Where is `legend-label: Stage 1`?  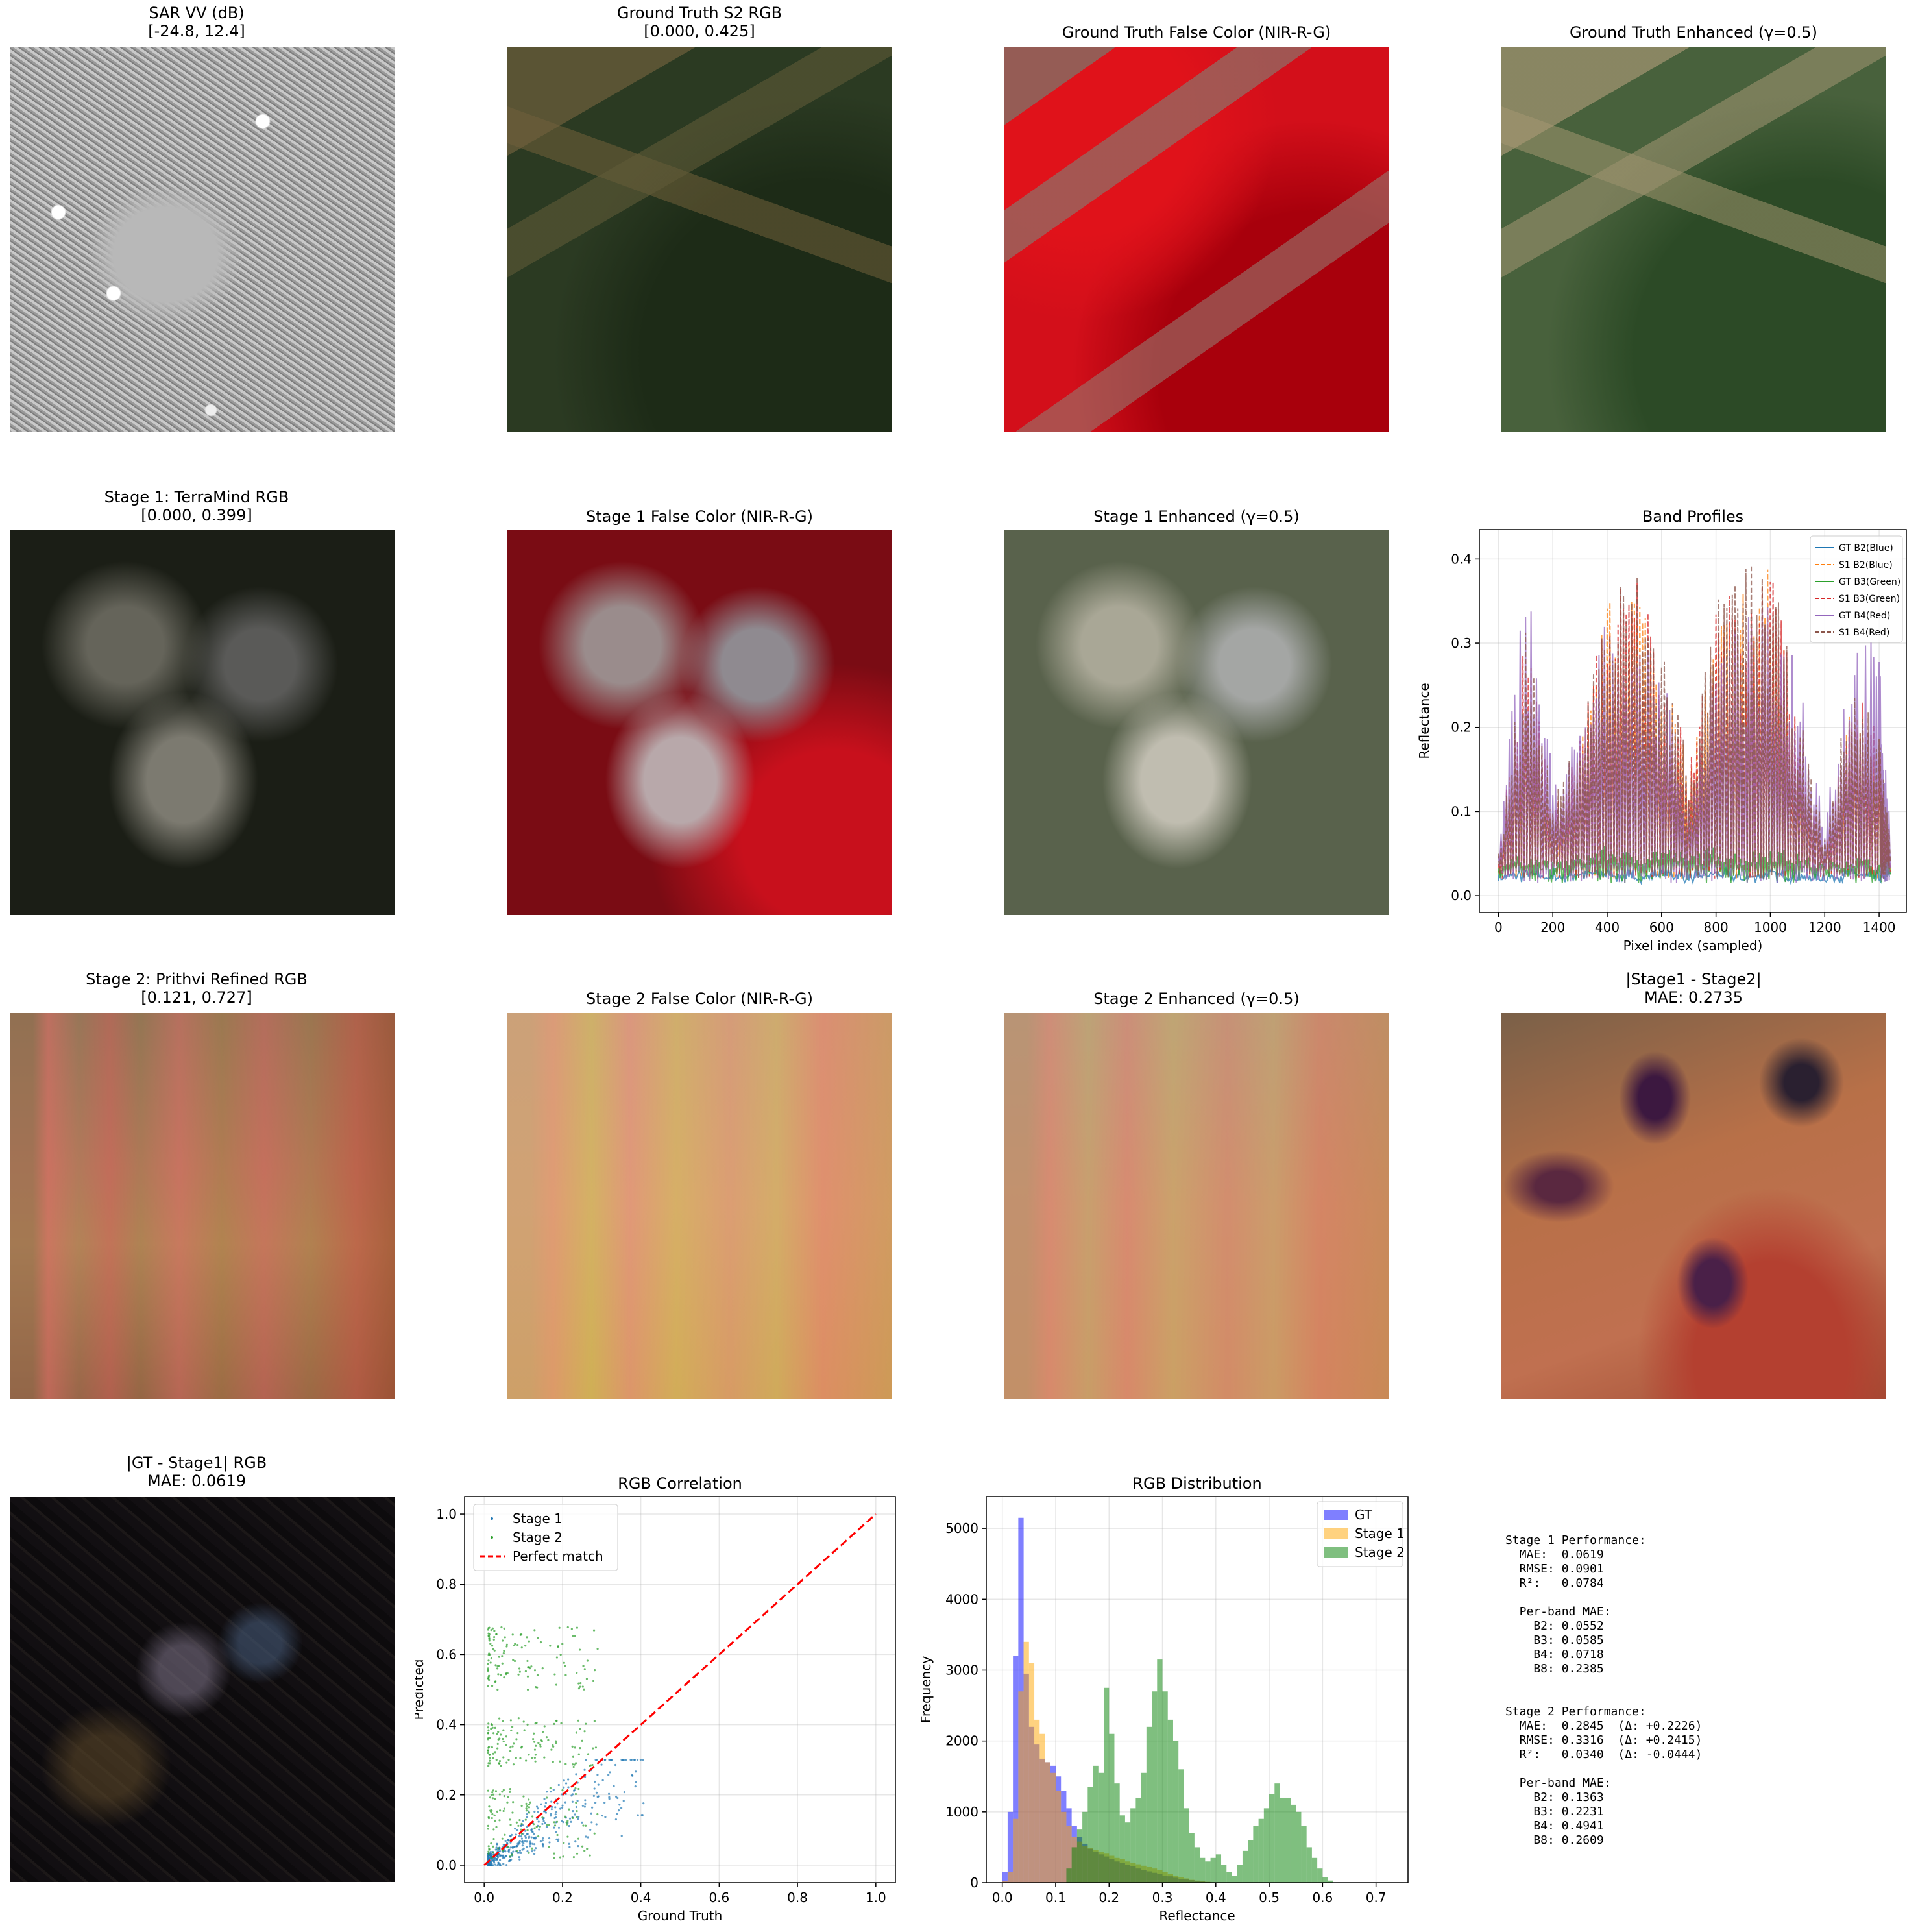
legend-label: Stage 1 is located at coordinates (538, 1518).